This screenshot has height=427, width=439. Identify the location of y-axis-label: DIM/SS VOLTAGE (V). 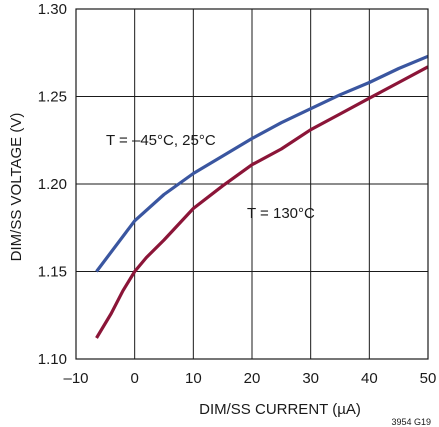
(16, 187).